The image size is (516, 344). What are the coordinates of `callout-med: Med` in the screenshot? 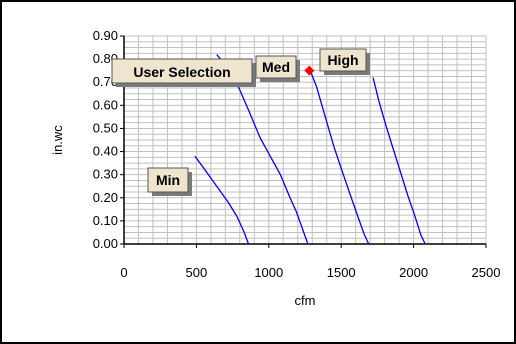 It's located at (277, 68).